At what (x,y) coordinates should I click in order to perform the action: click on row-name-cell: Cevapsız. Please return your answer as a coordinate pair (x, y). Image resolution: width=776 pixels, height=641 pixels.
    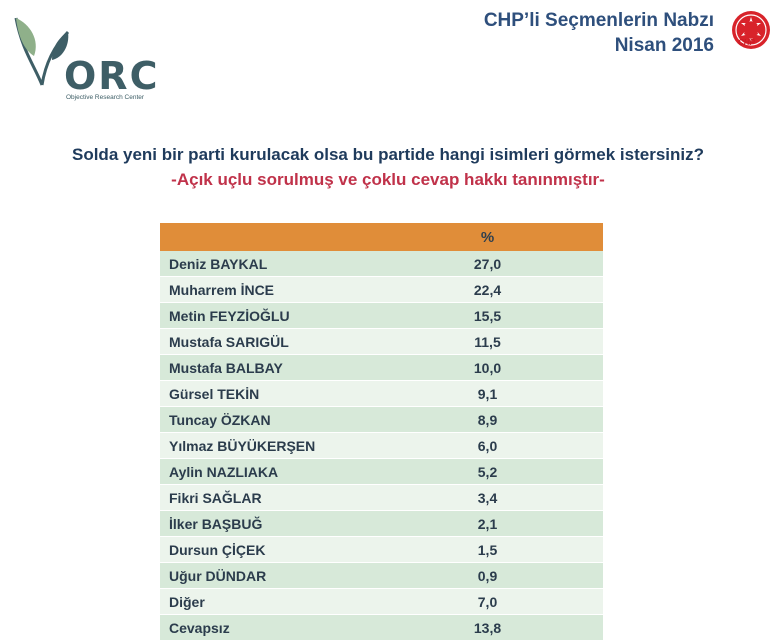
    Looking at the image, I should click on (199, 627).